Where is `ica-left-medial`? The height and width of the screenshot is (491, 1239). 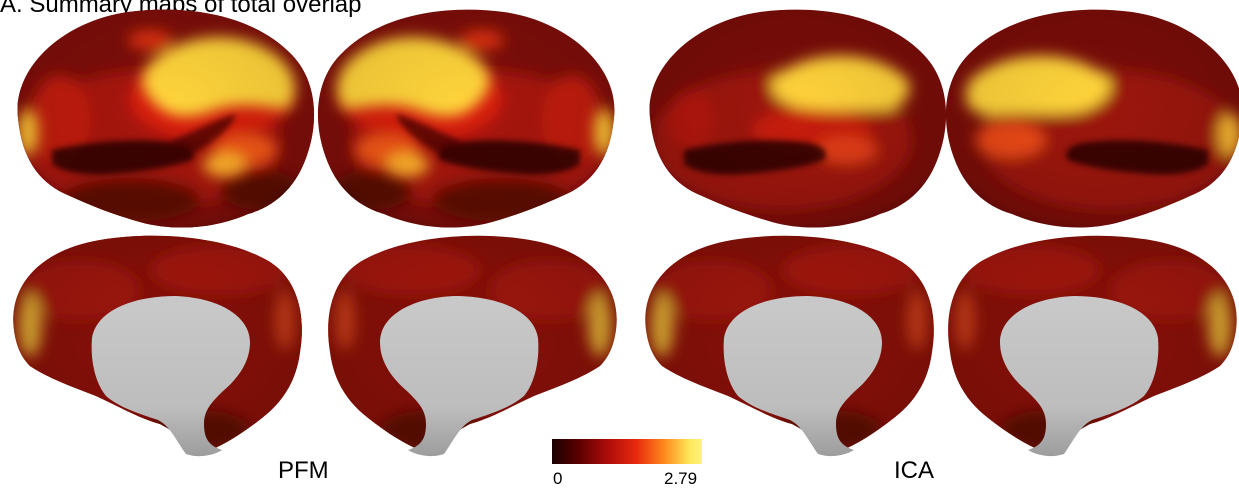
ica-left-medial is located at coordinates (792, 350).